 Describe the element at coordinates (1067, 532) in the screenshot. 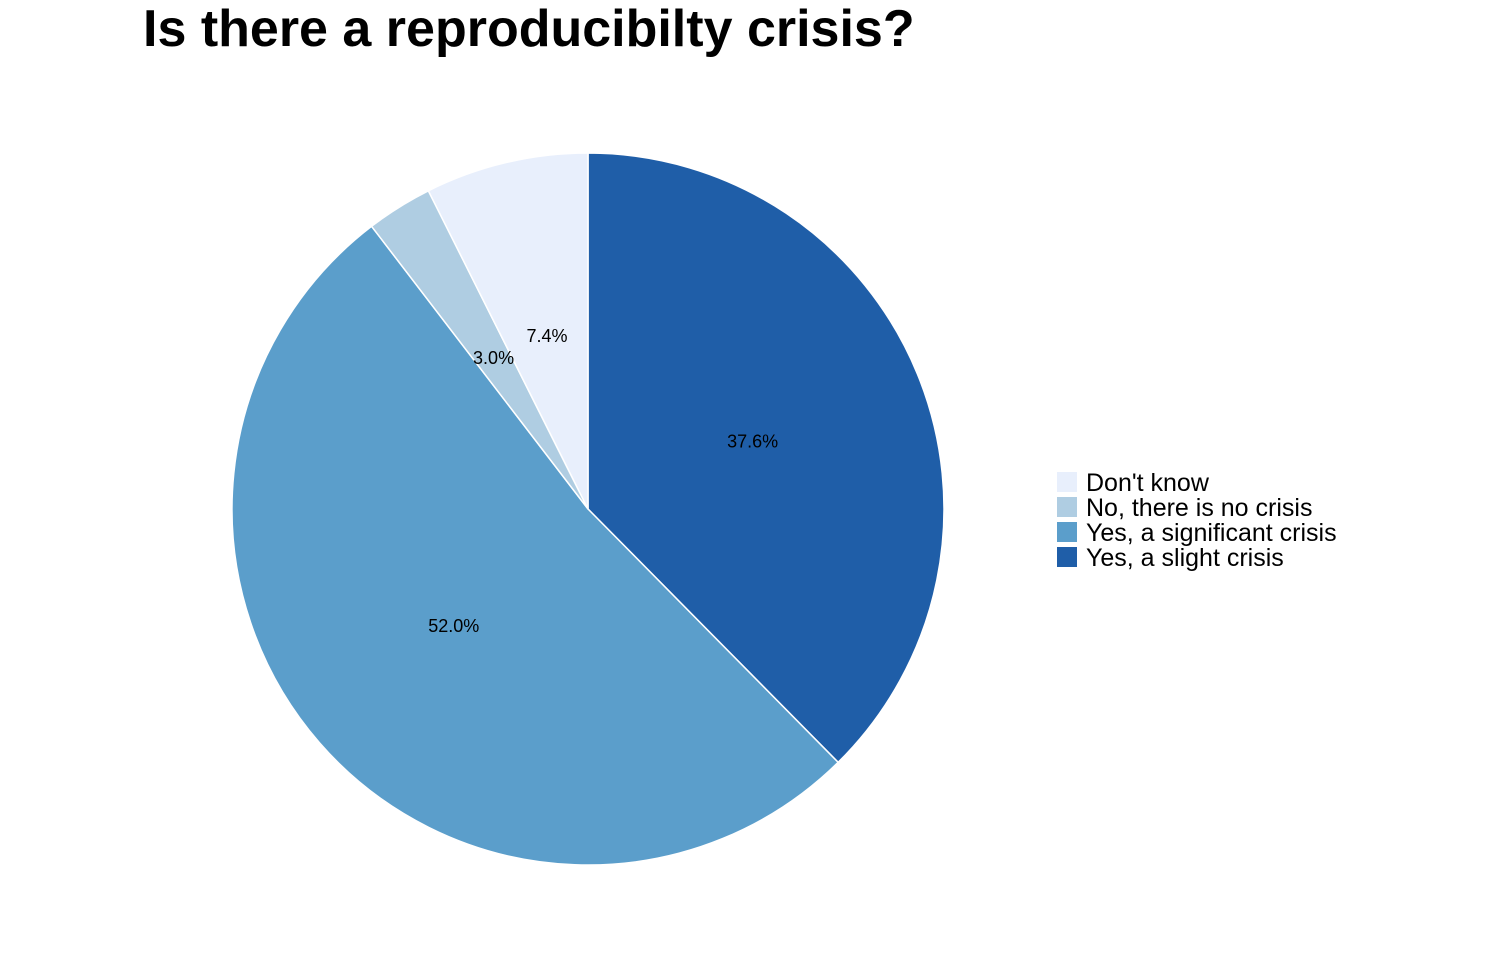

I see `legend-swatch-yes-a-significant-crisis` at that location.